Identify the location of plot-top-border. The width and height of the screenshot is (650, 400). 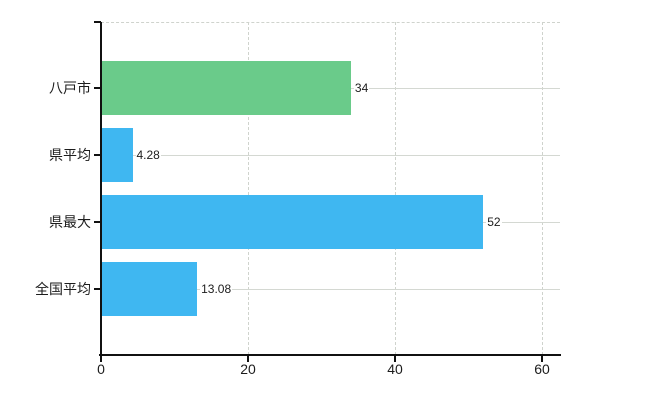
(330, 22).